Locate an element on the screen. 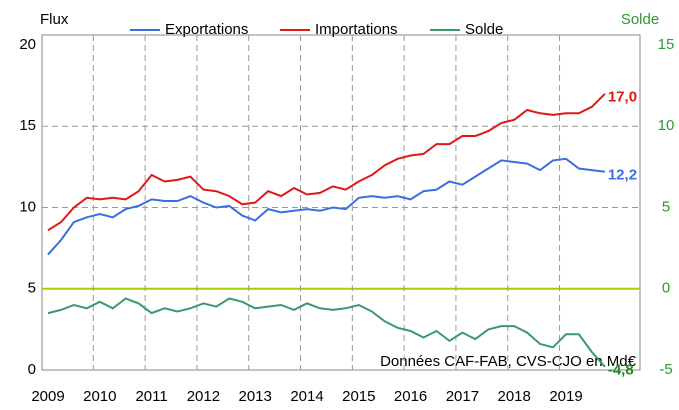 The height and width of the screenshot is (410, 679). value-label: -4,8 is located at coordinates (621, 370).